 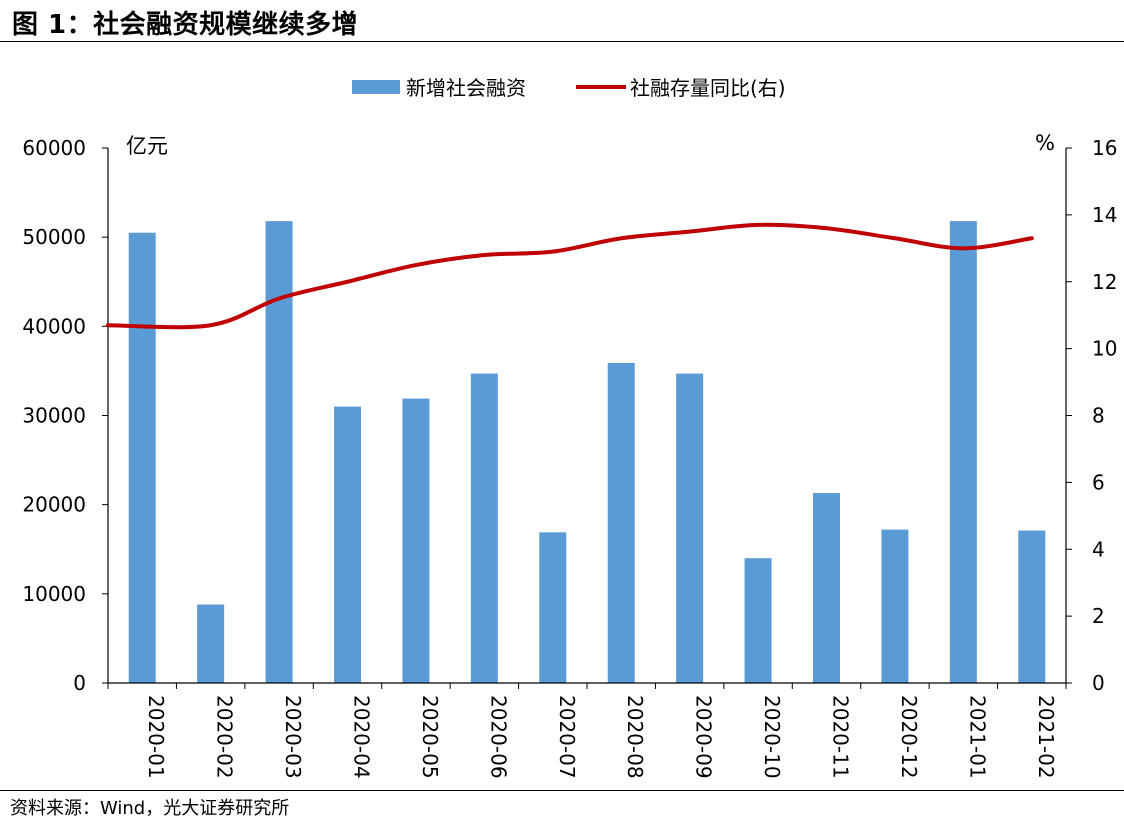 What do you see at coordinates (54, 416) in the screenshot?
I see `left-tick-label: 30000` at bounding box center [54, 416].